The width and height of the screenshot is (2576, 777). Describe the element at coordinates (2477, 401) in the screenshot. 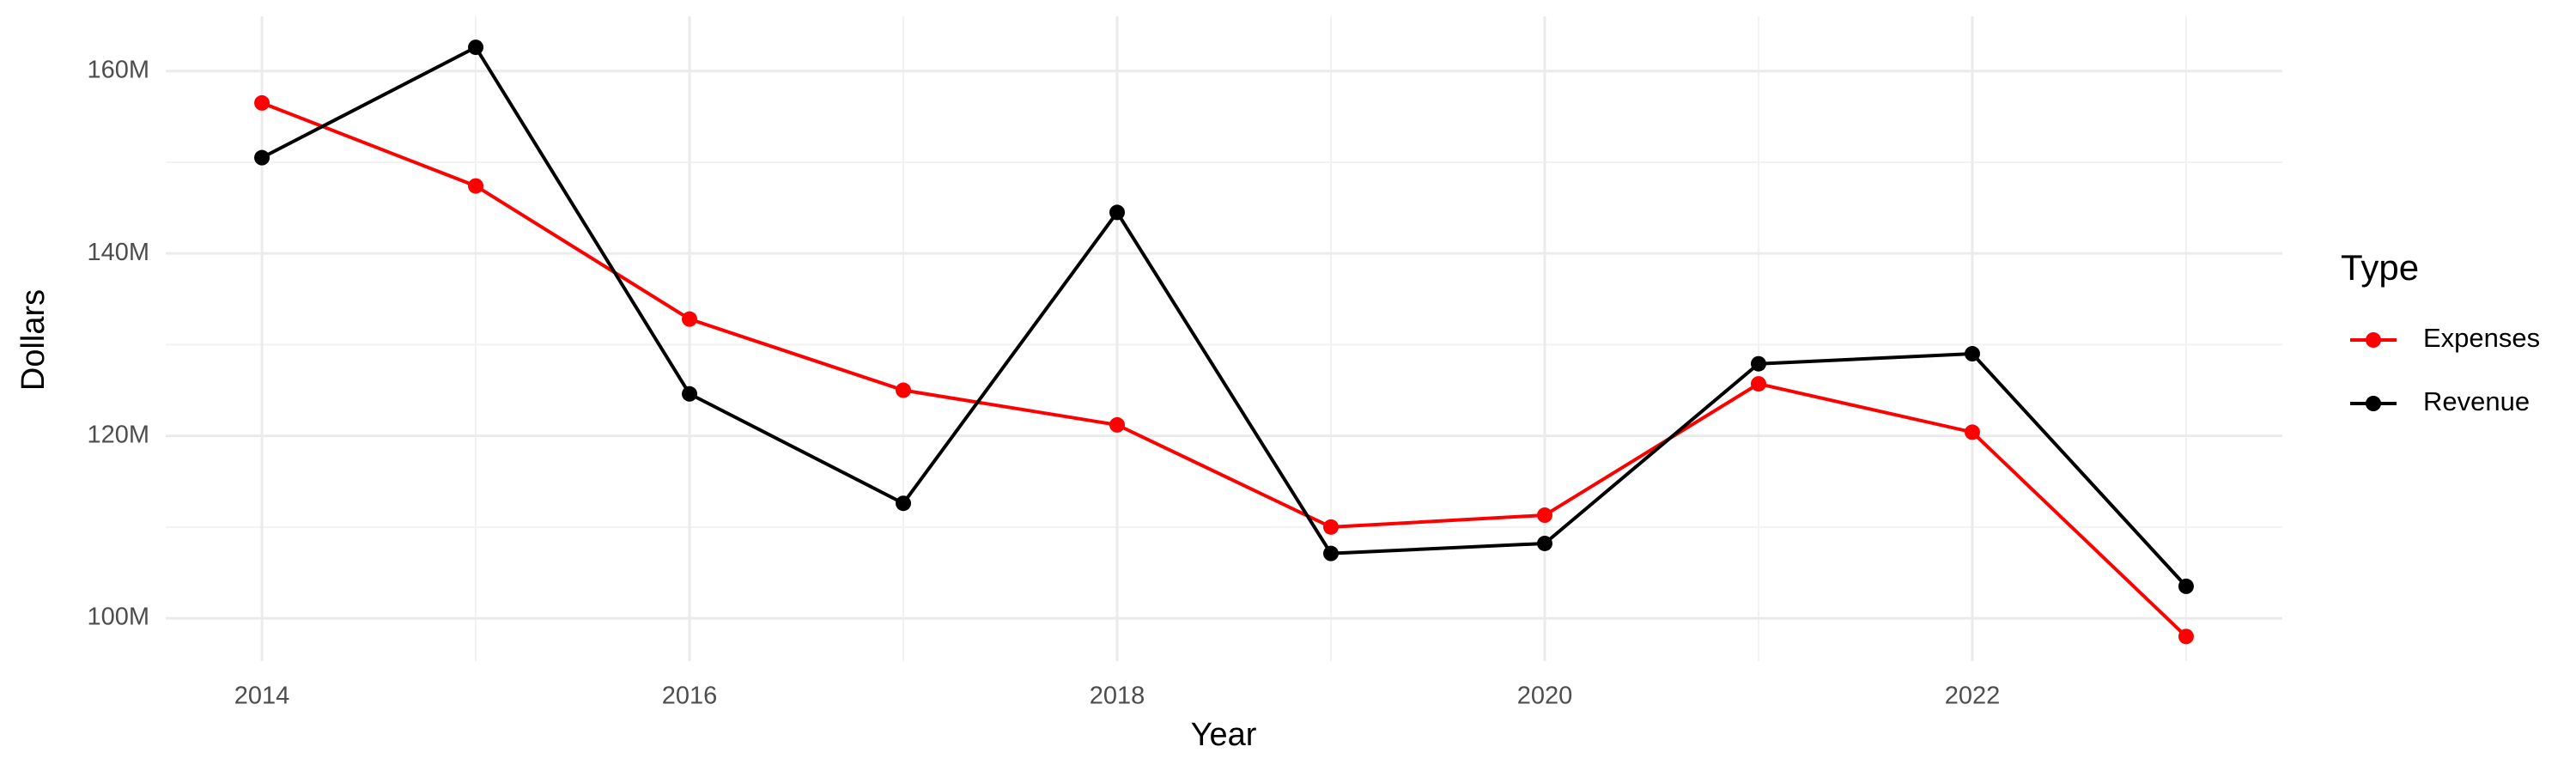

I see `legend-label: Revenue` at that location.